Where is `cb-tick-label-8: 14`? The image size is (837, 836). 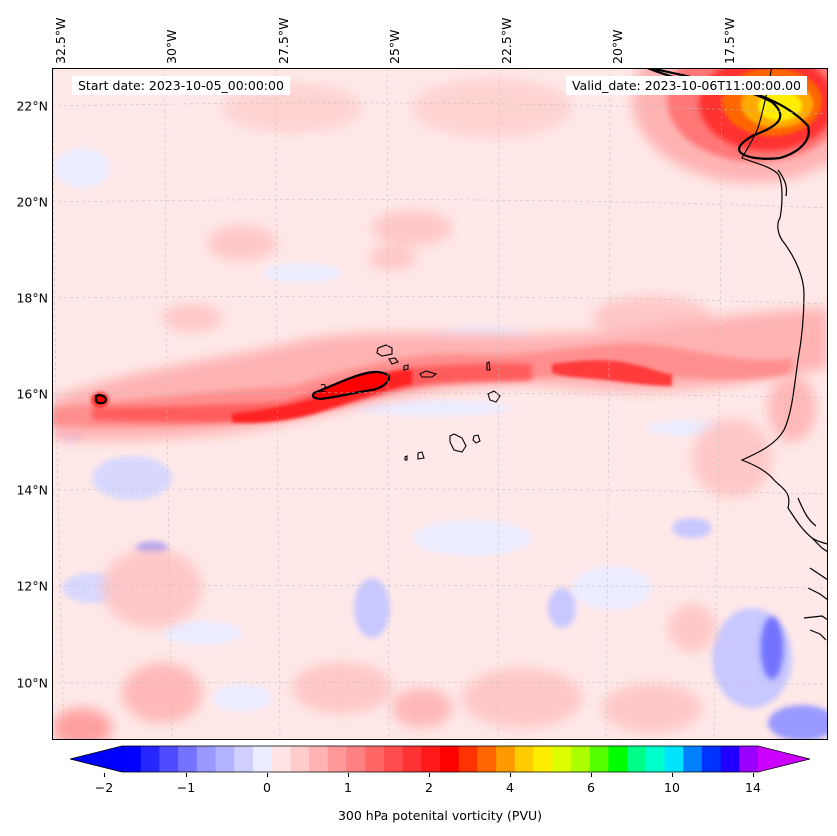 cb-tick-label-8: 14 is located at coordinates (753, 787).